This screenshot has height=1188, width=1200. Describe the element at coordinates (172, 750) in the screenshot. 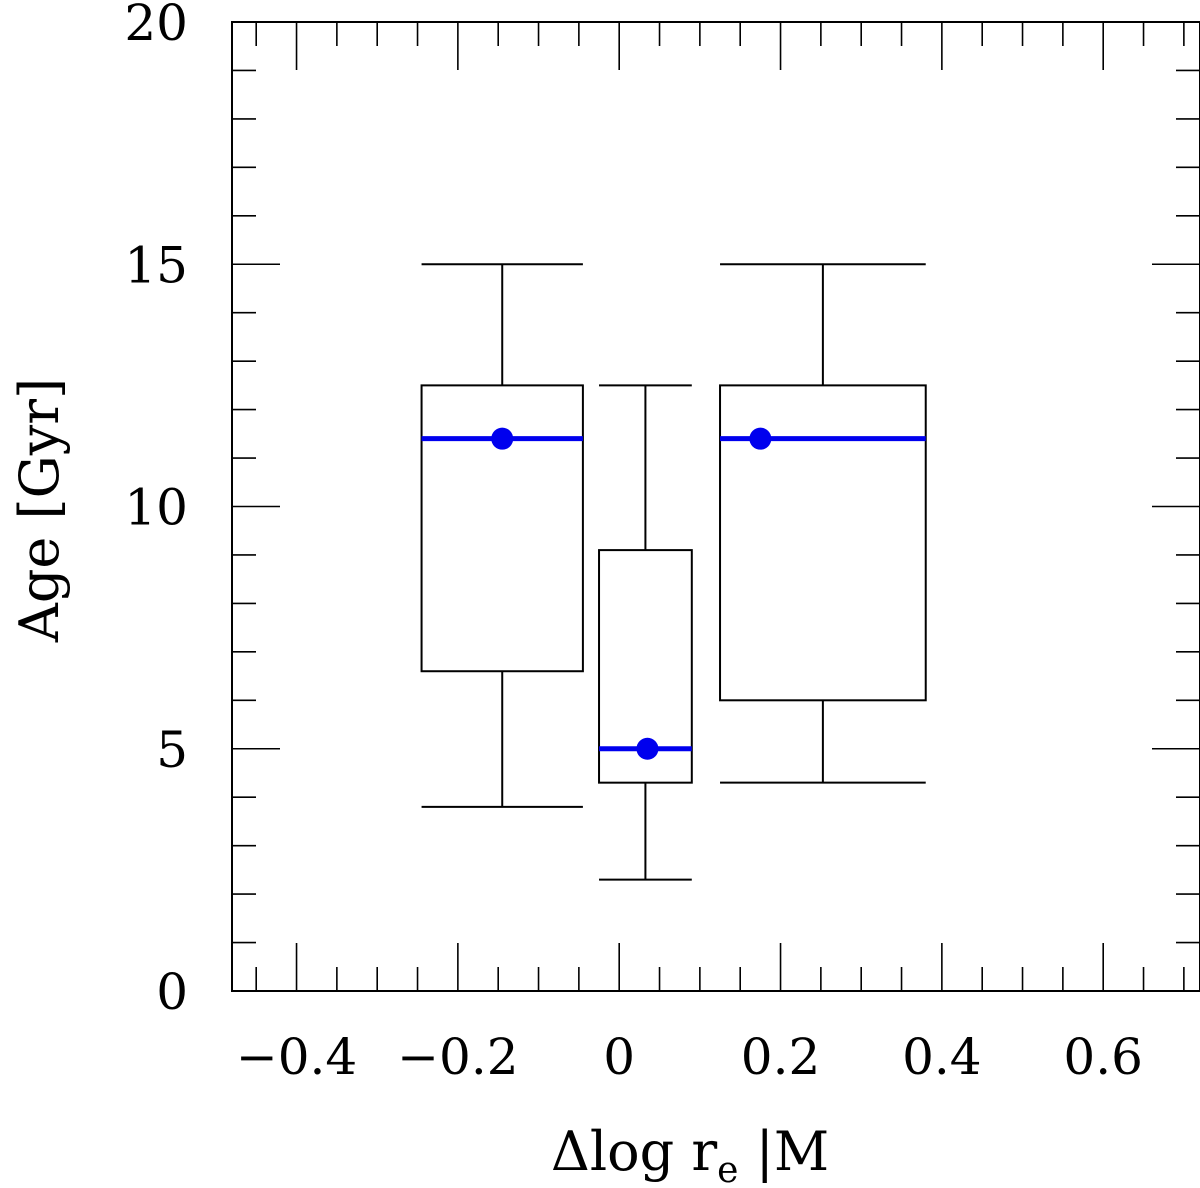

I see `y-tick-label: 5` at that location.